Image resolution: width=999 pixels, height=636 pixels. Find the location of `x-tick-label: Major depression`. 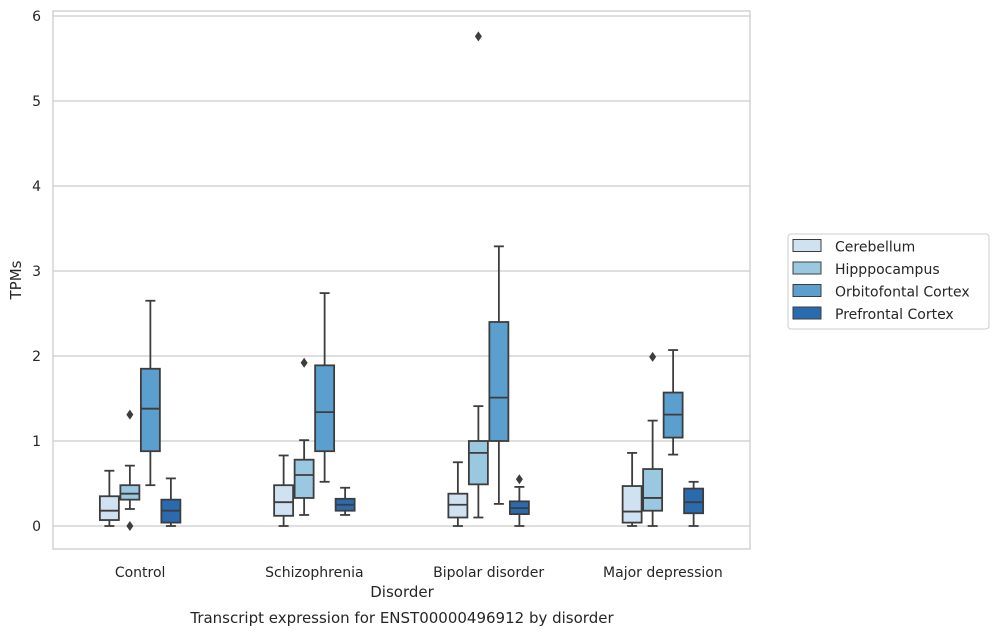

x-tick-label: Major depression is located at coordinates (663, 573).